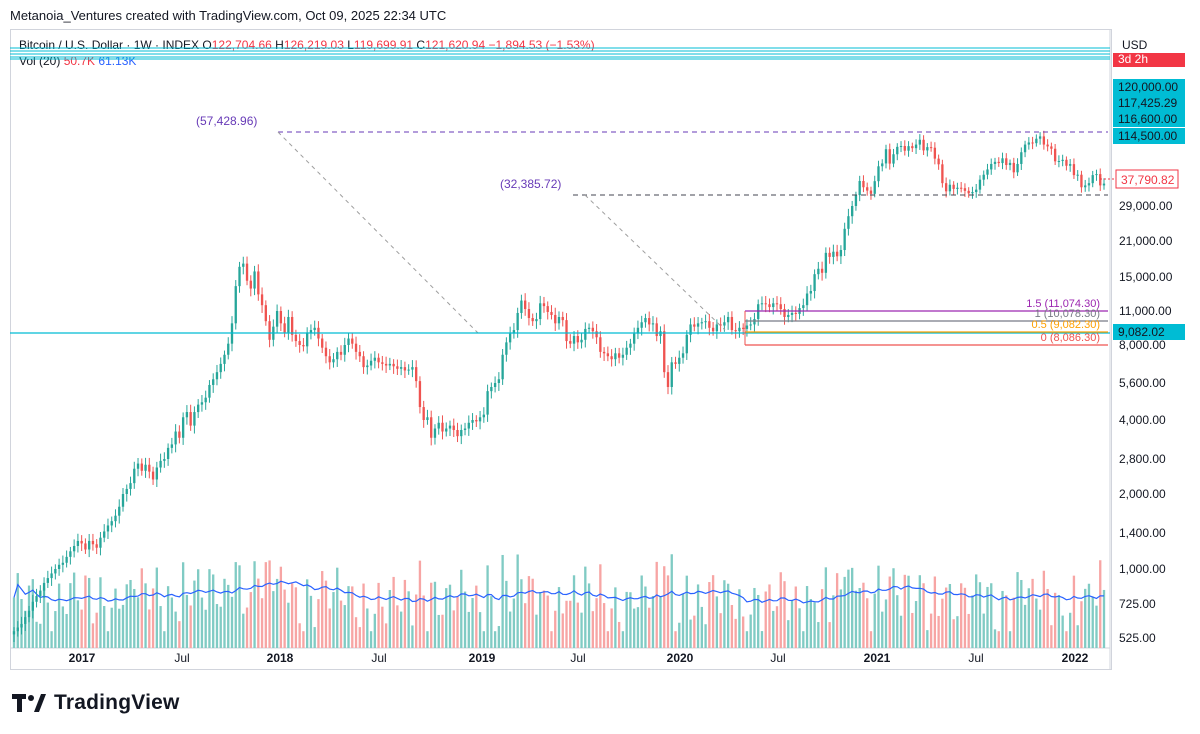  What do you see at coordinates (1135, 45) in the screenshot?
I see `currency-label: USD` at bounding box center [1135, 45].